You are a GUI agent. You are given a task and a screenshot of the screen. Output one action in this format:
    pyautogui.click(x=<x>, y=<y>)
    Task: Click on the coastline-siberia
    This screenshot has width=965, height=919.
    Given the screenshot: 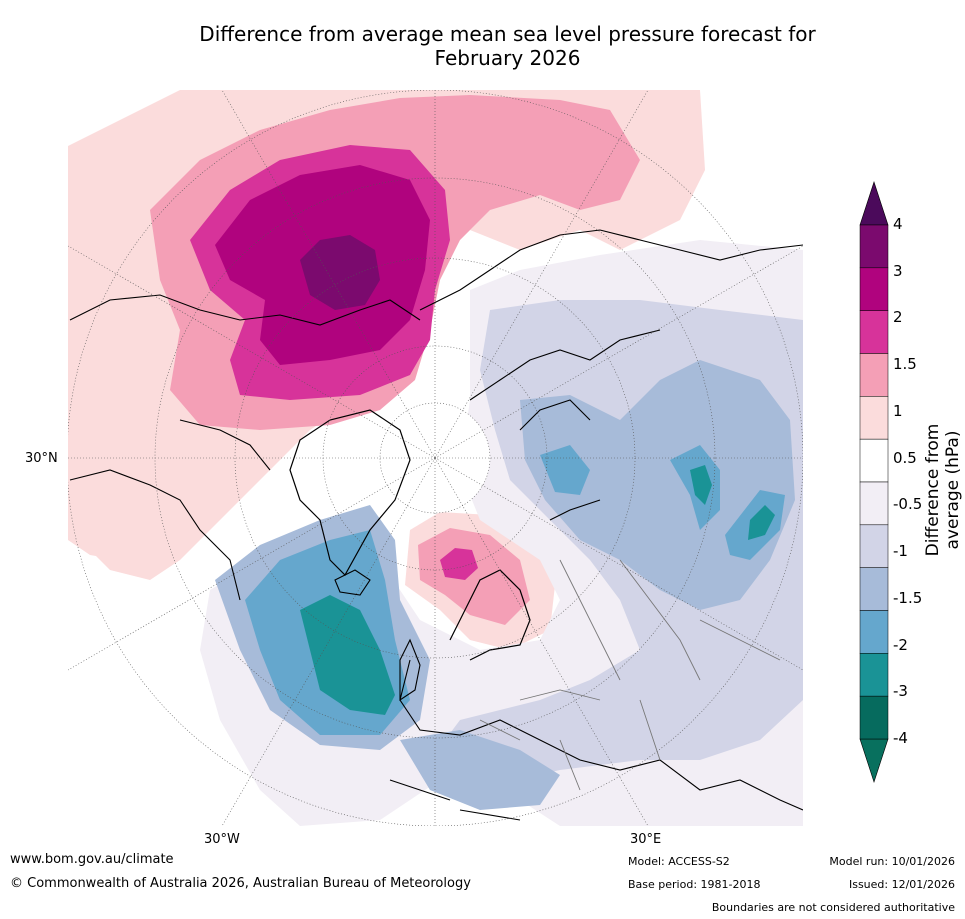 What is the action you would take?
    pyautogui.click(x=565, y=425)
    